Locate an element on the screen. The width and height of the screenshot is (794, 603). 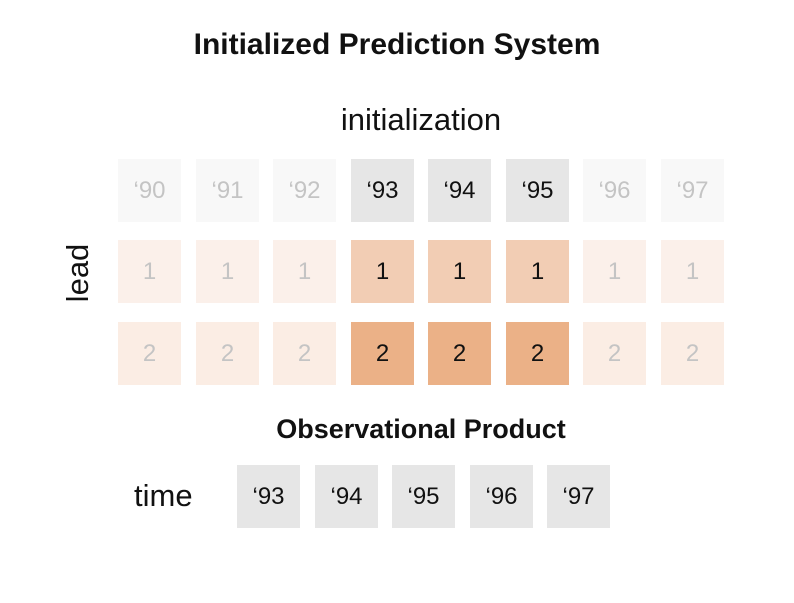
init-year-cell: ‘92 is located at coordinates (304, 190).